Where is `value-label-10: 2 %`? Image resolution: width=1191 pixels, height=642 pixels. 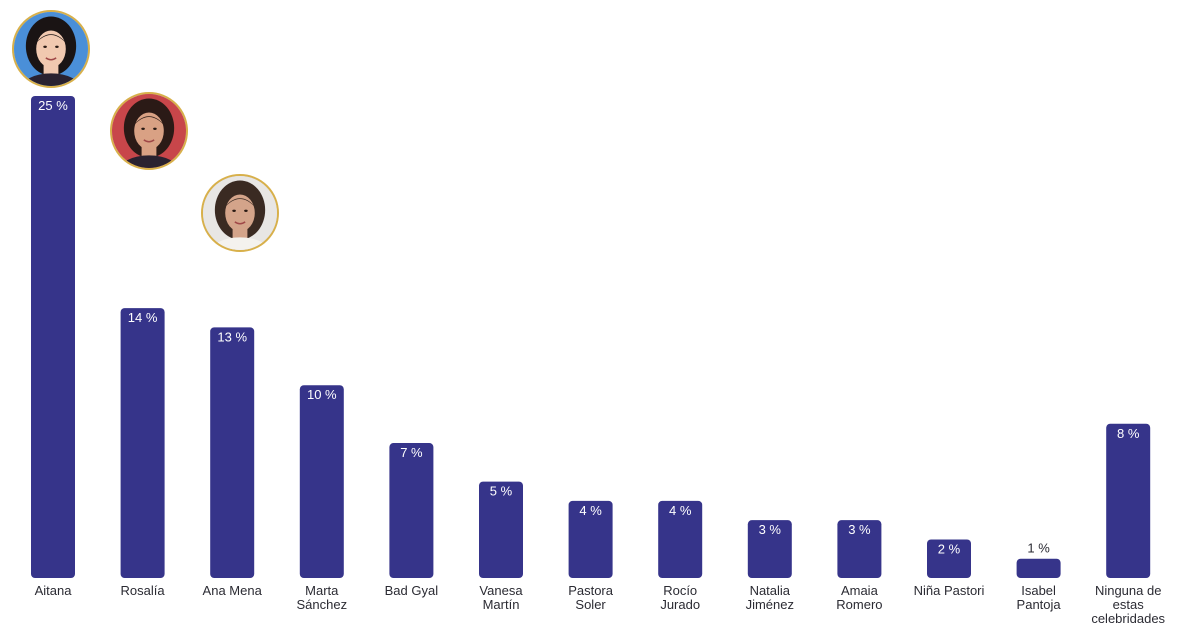 value-label-10: 2 % is located at coordinates (949, 548).